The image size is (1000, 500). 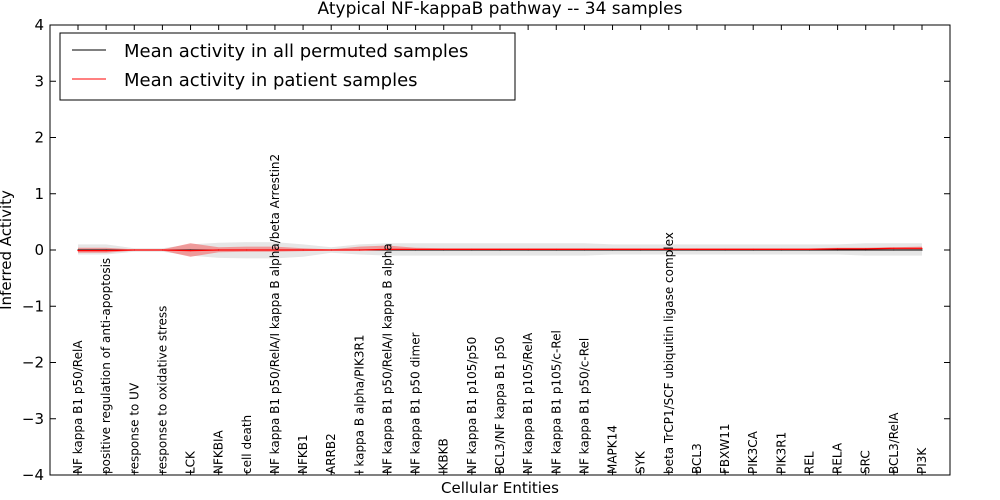 What do you see at coordinates (472, 405) in the screenshot?
I see `x-category-label: NF kappa B1 p105/p50` at bounding box center [472, 405].